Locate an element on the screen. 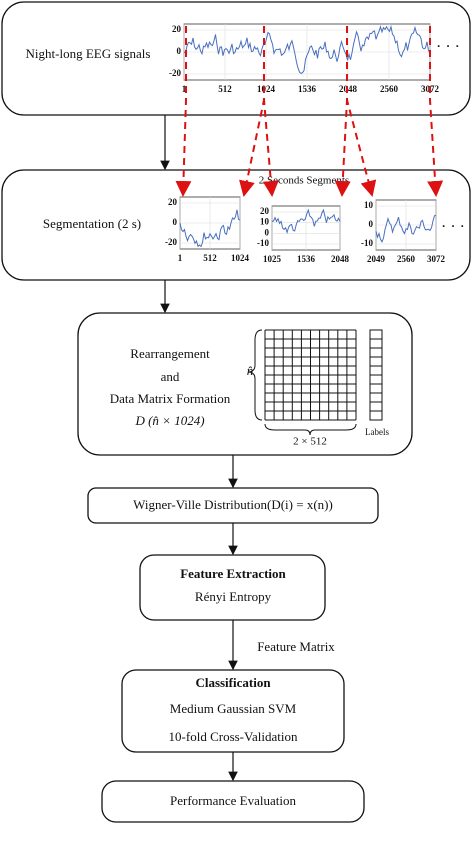 The height and width of the screenshot is (851, 474). caption: 2 Seconds Segments is located at coordinates (304, 181).